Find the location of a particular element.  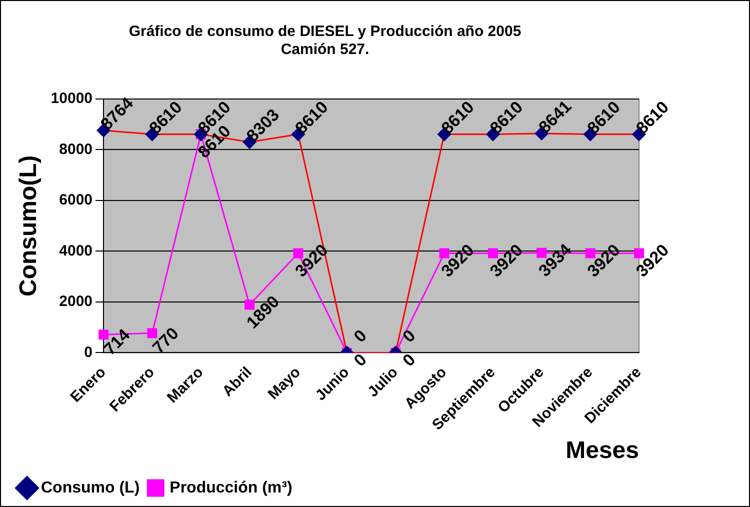

data-label: 770 is located at coordinates (165, 341).